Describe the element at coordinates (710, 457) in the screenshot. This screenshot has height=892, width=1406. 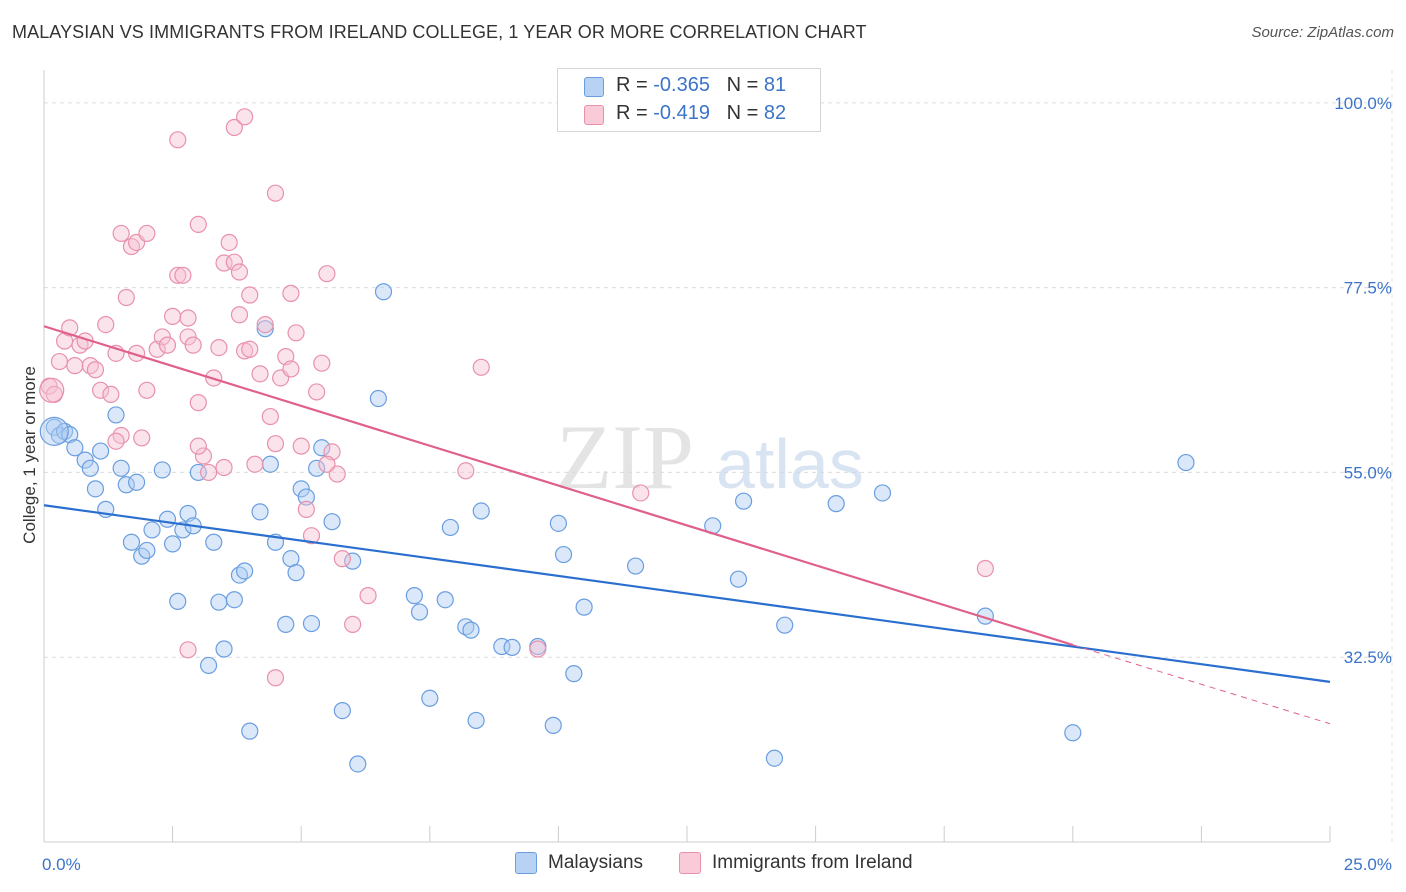
I see `watermark: ZIP atlas` at that location.